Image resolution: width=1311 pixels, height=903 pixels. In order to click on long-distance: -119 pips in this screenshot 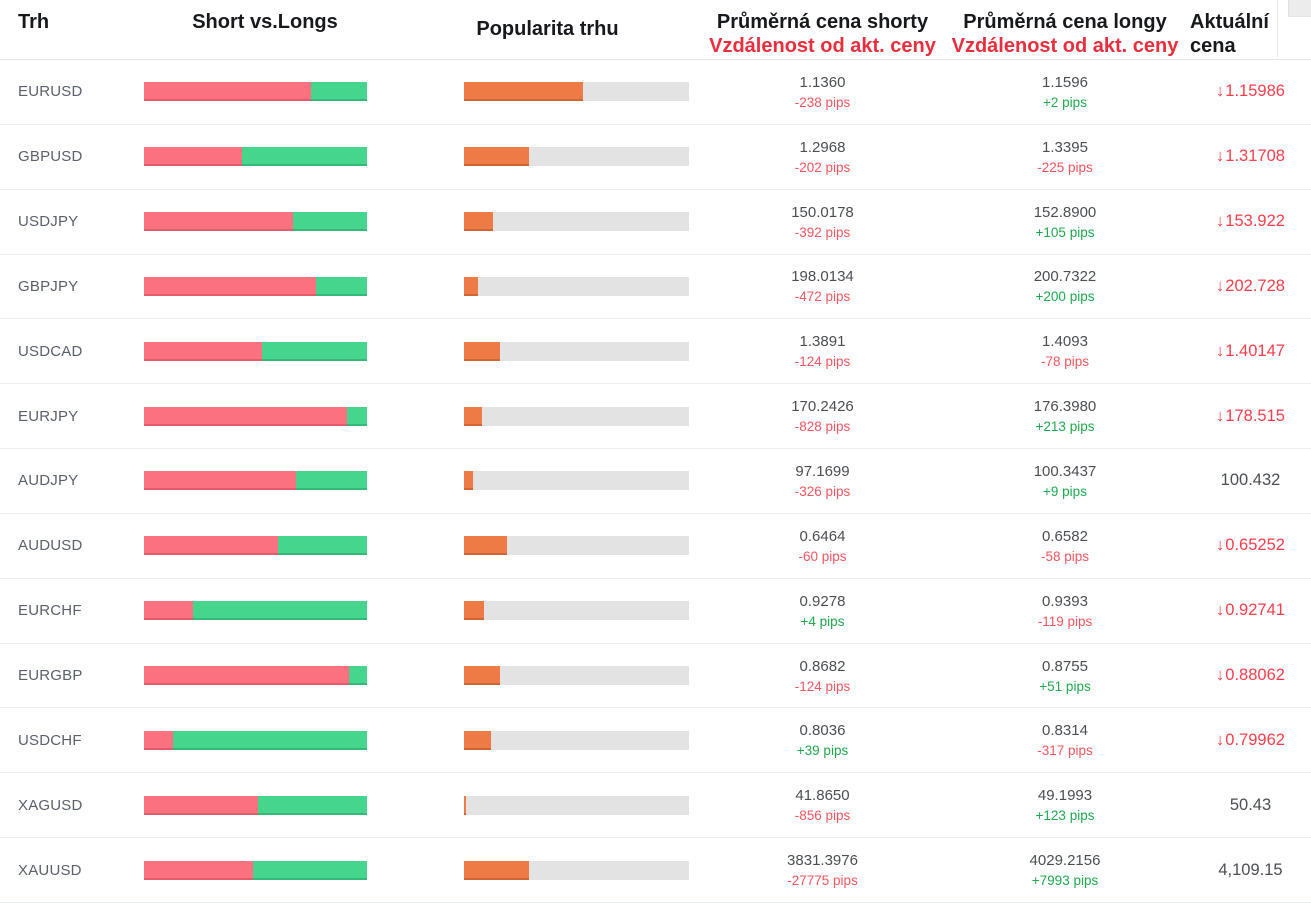, I will do `click(1065, 621)`.